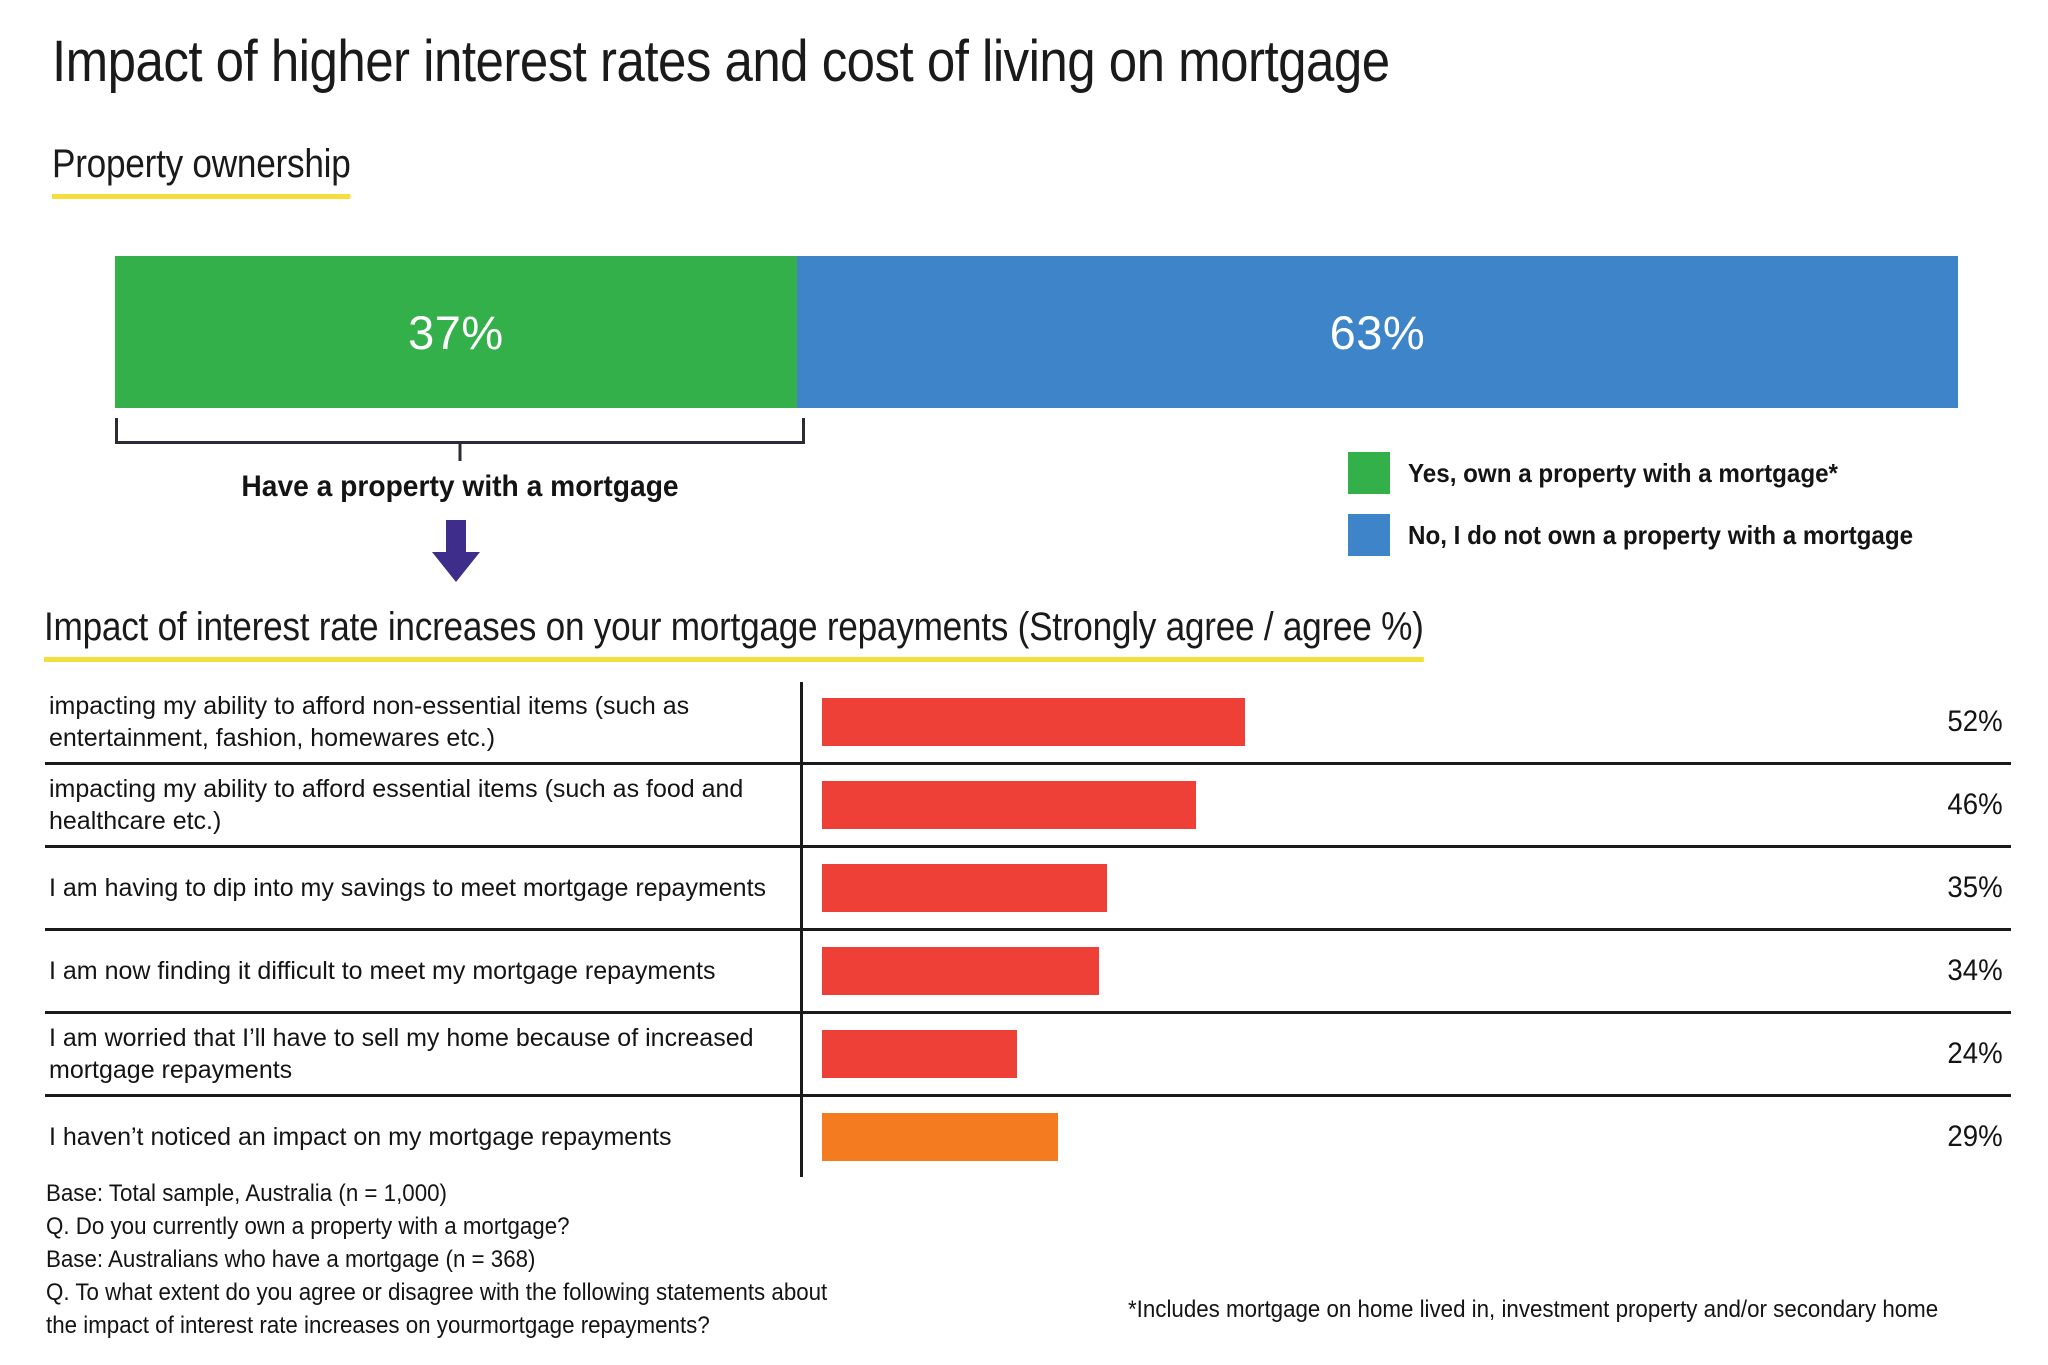 The height and width of the screenshot is (1365, 2048). I want to click on statement-value: 24%, so click(1975, 1053).